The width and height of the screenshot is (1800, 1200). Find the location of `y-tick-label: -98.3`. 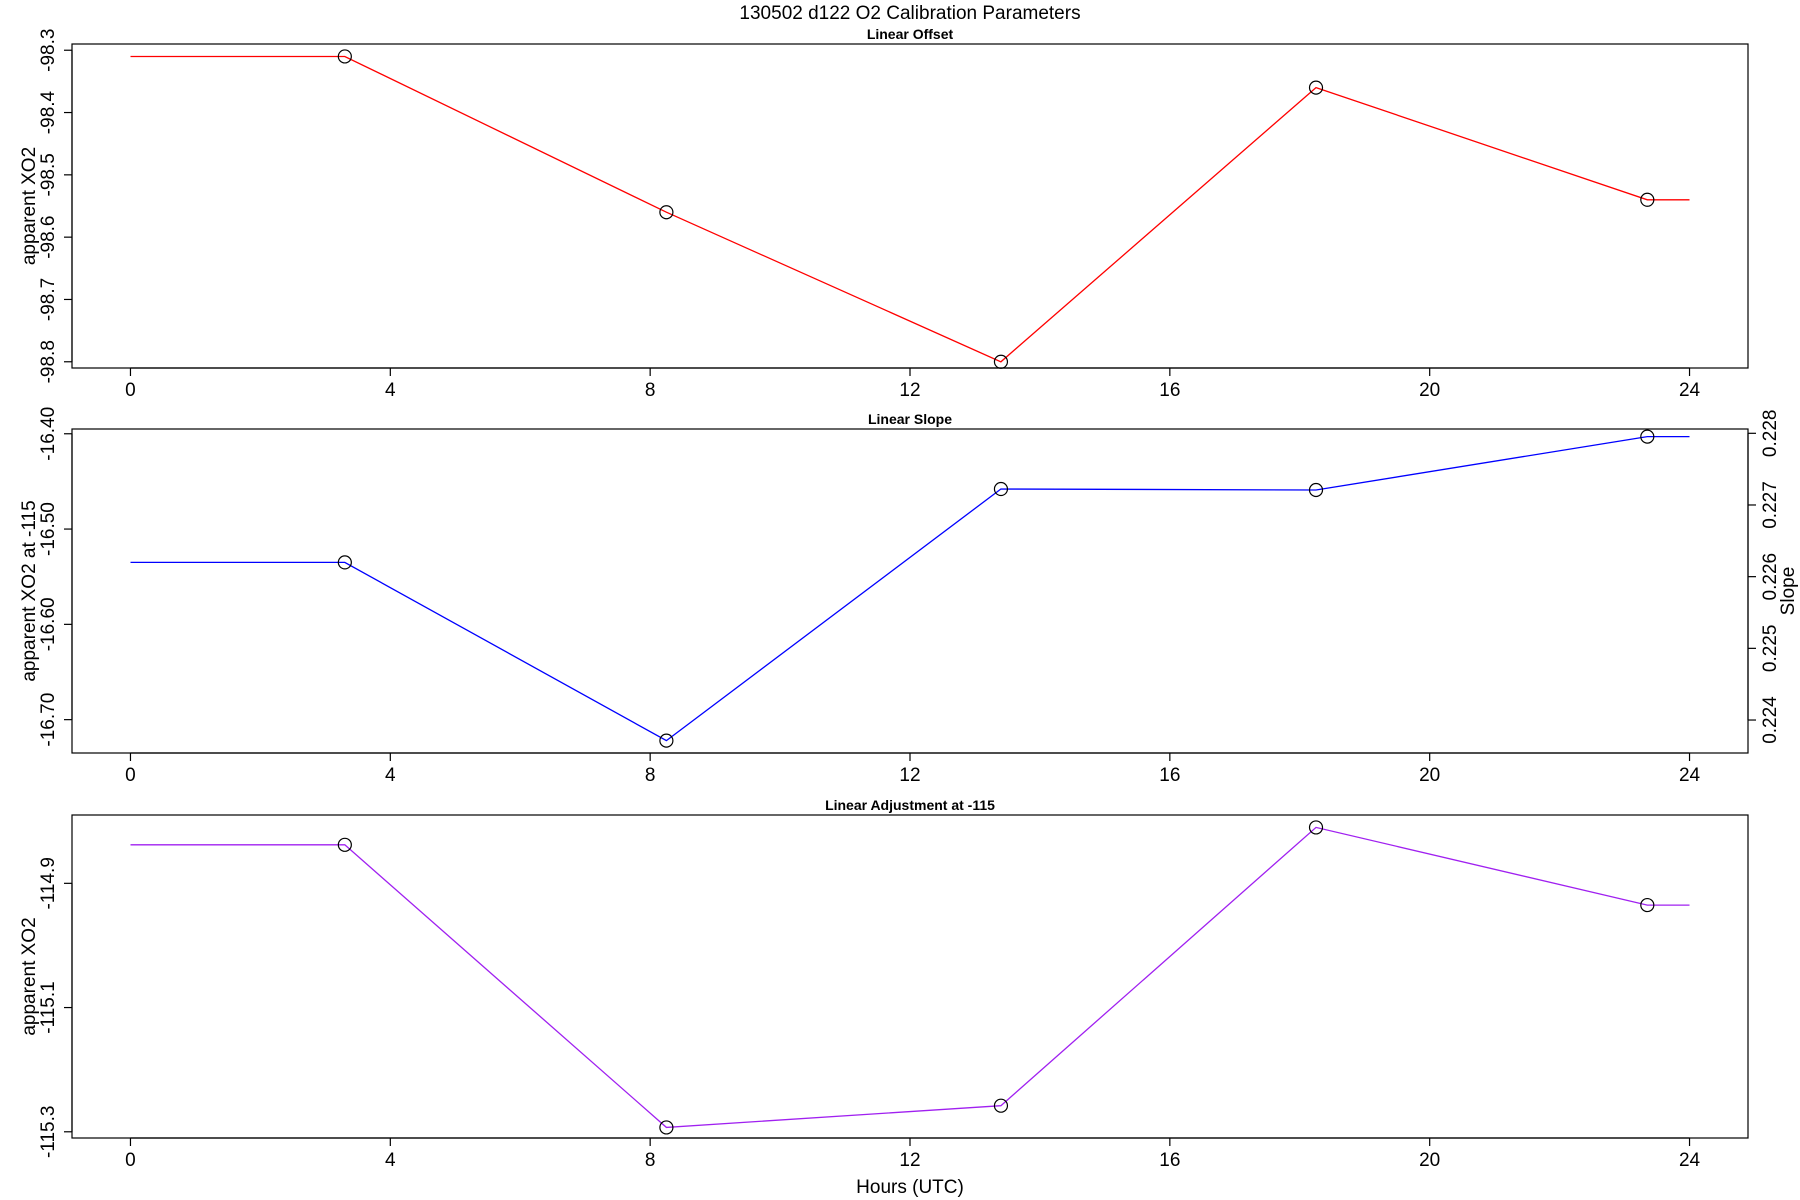

y-tick-label: -98.3 is located at coordinates (48, 50).